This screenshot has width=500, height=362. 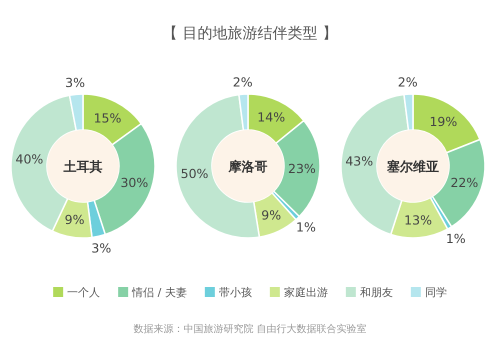 What do you see at coordinates (376, 292) in the screenshot?
I see `legend-label: 和朋友` at bounding box center [376, 292].